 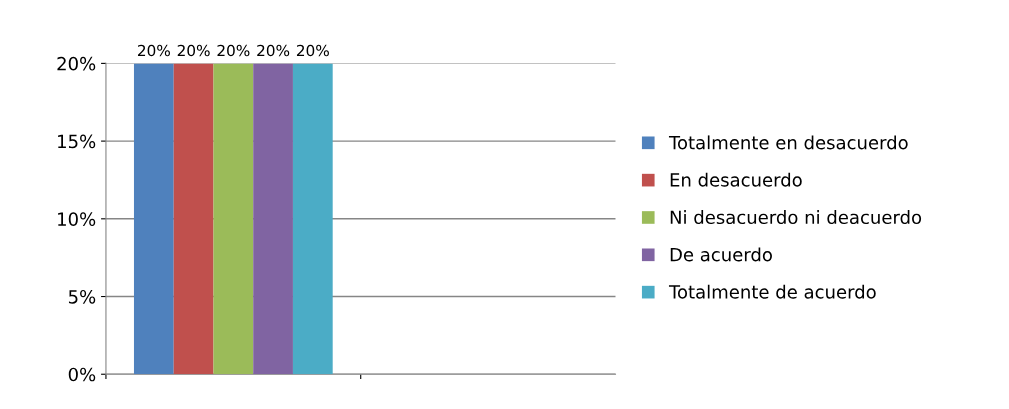 What do you see at coordinates (82, 374) in the screenshot?
I see `y-tick-label: 0%` at bounding box center [82, 374].